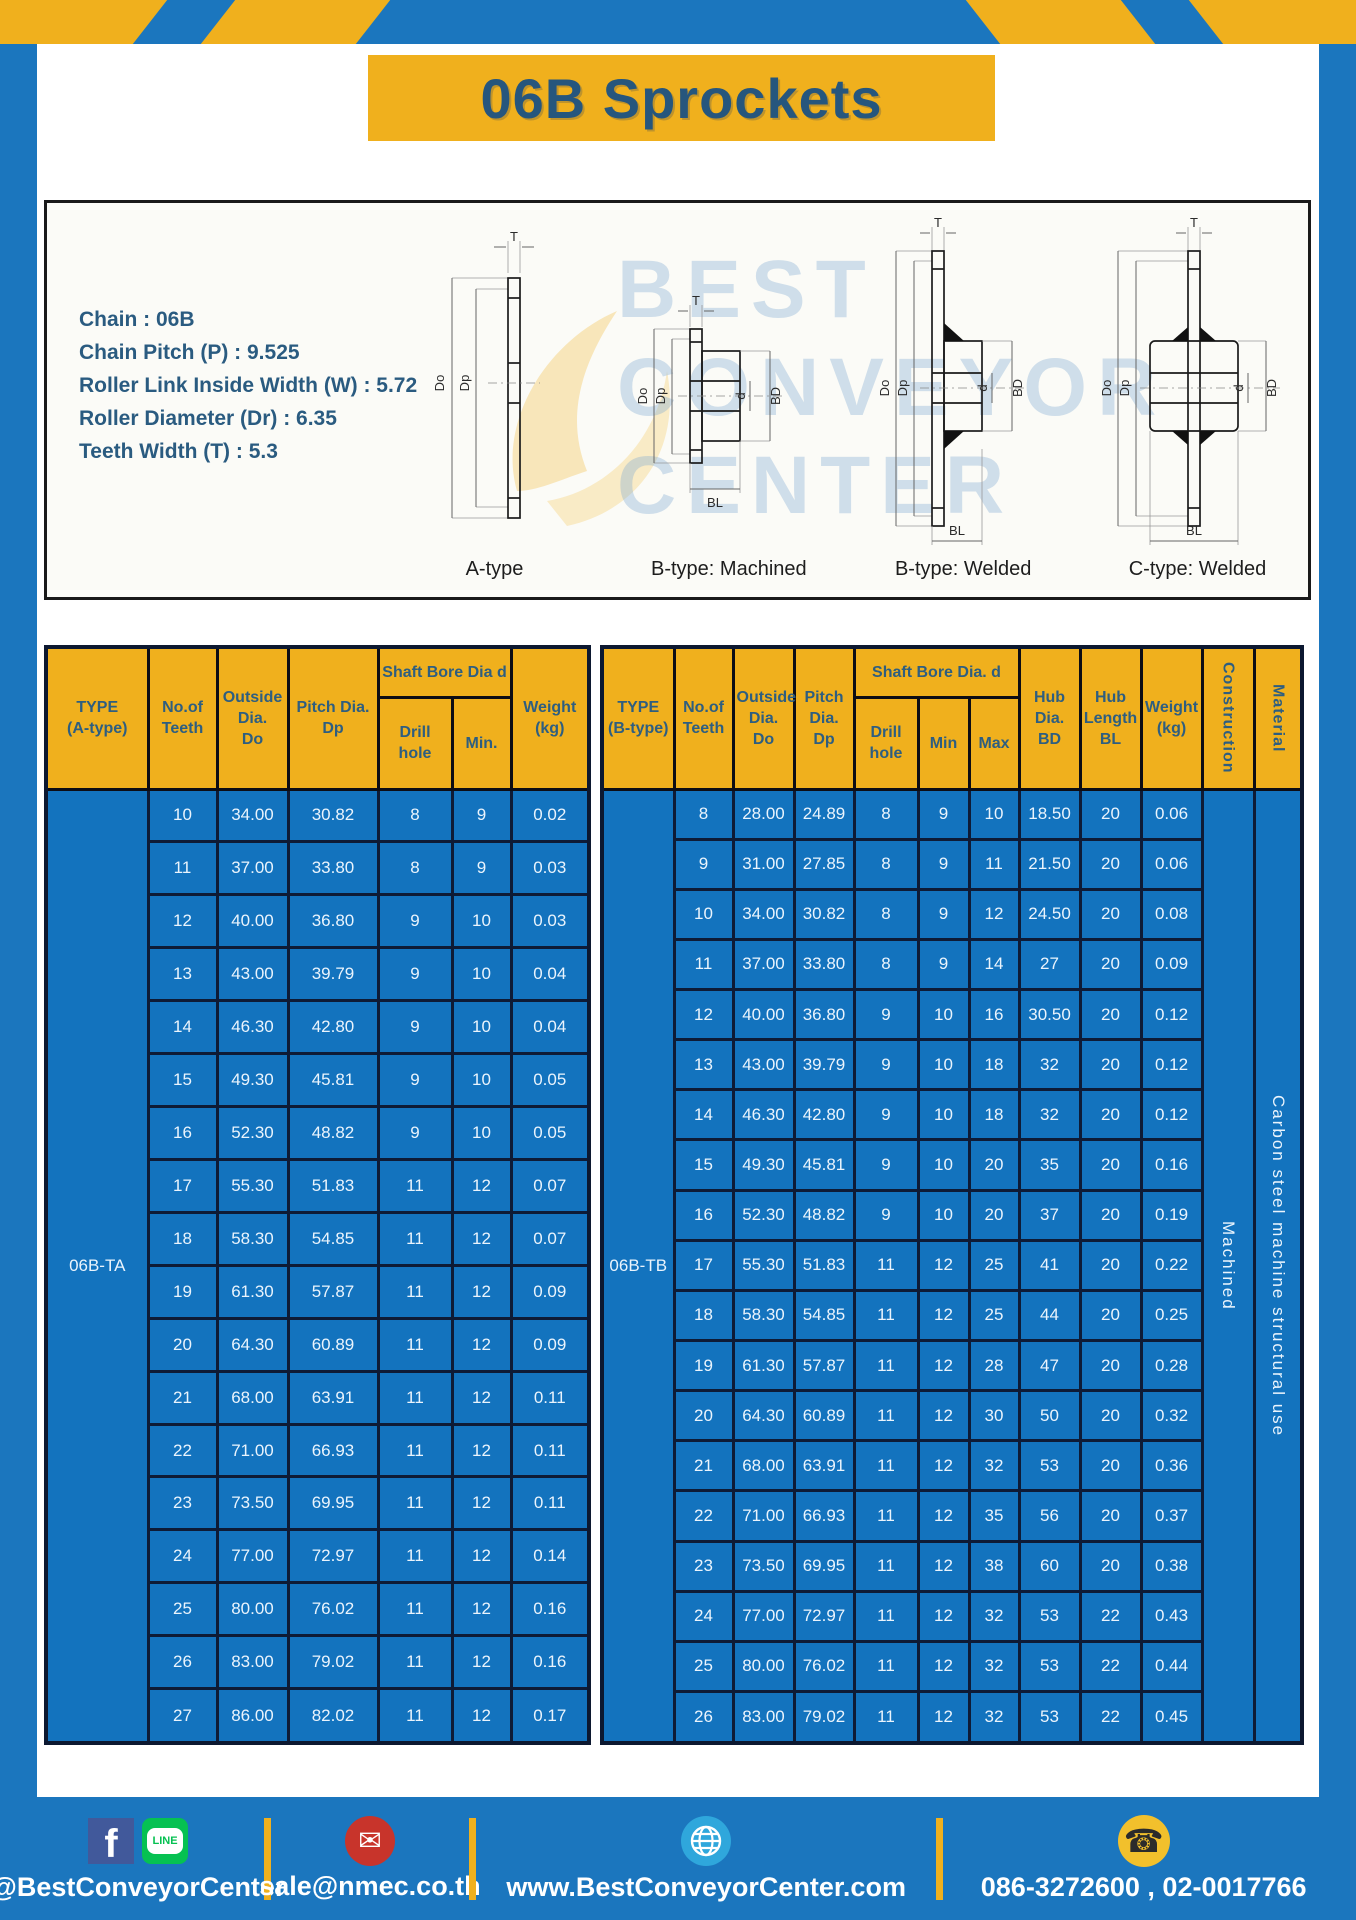  I want to click on table-cell: 44, so click(1049, 1315).